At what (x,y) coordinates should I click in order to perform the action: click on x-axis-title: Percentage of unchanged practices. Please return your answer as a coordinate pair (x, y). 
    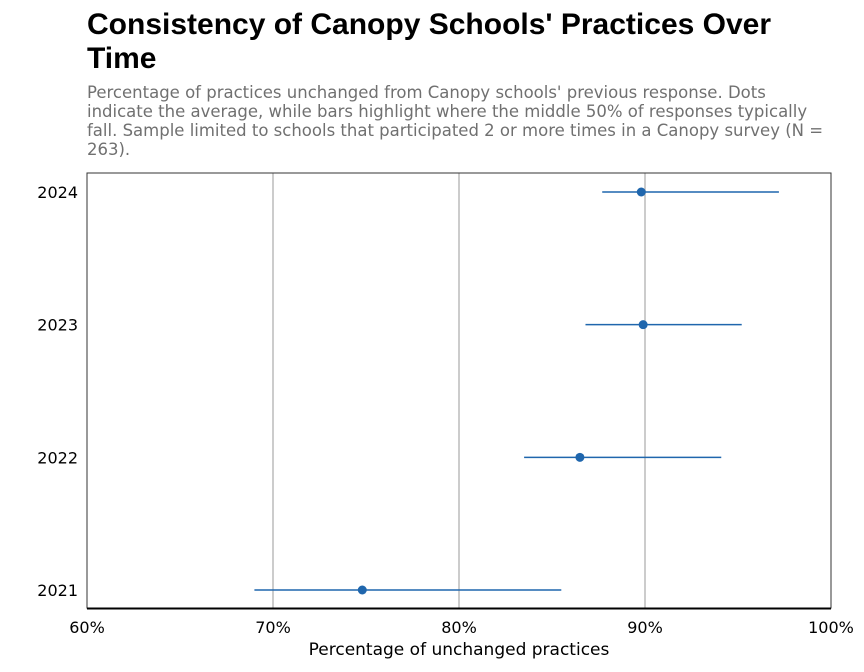
    Looking at the image, I should click on (459, 650).